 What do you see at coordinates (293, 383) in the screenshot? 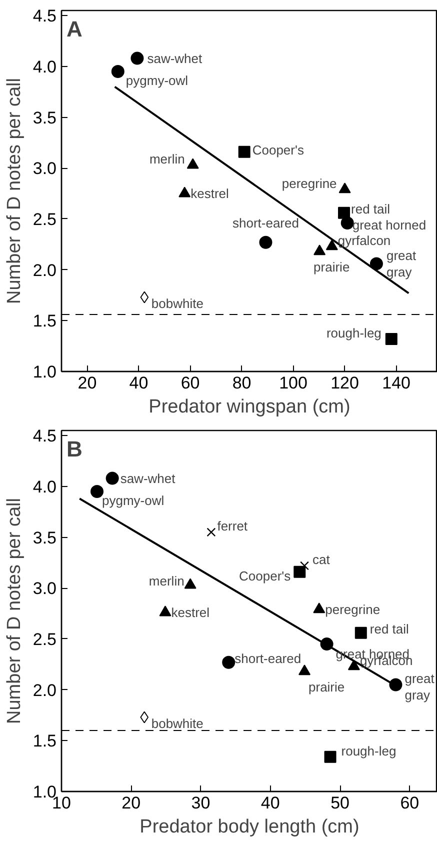
I see `x-tick-label: 100` at bounding box center [293, 383].